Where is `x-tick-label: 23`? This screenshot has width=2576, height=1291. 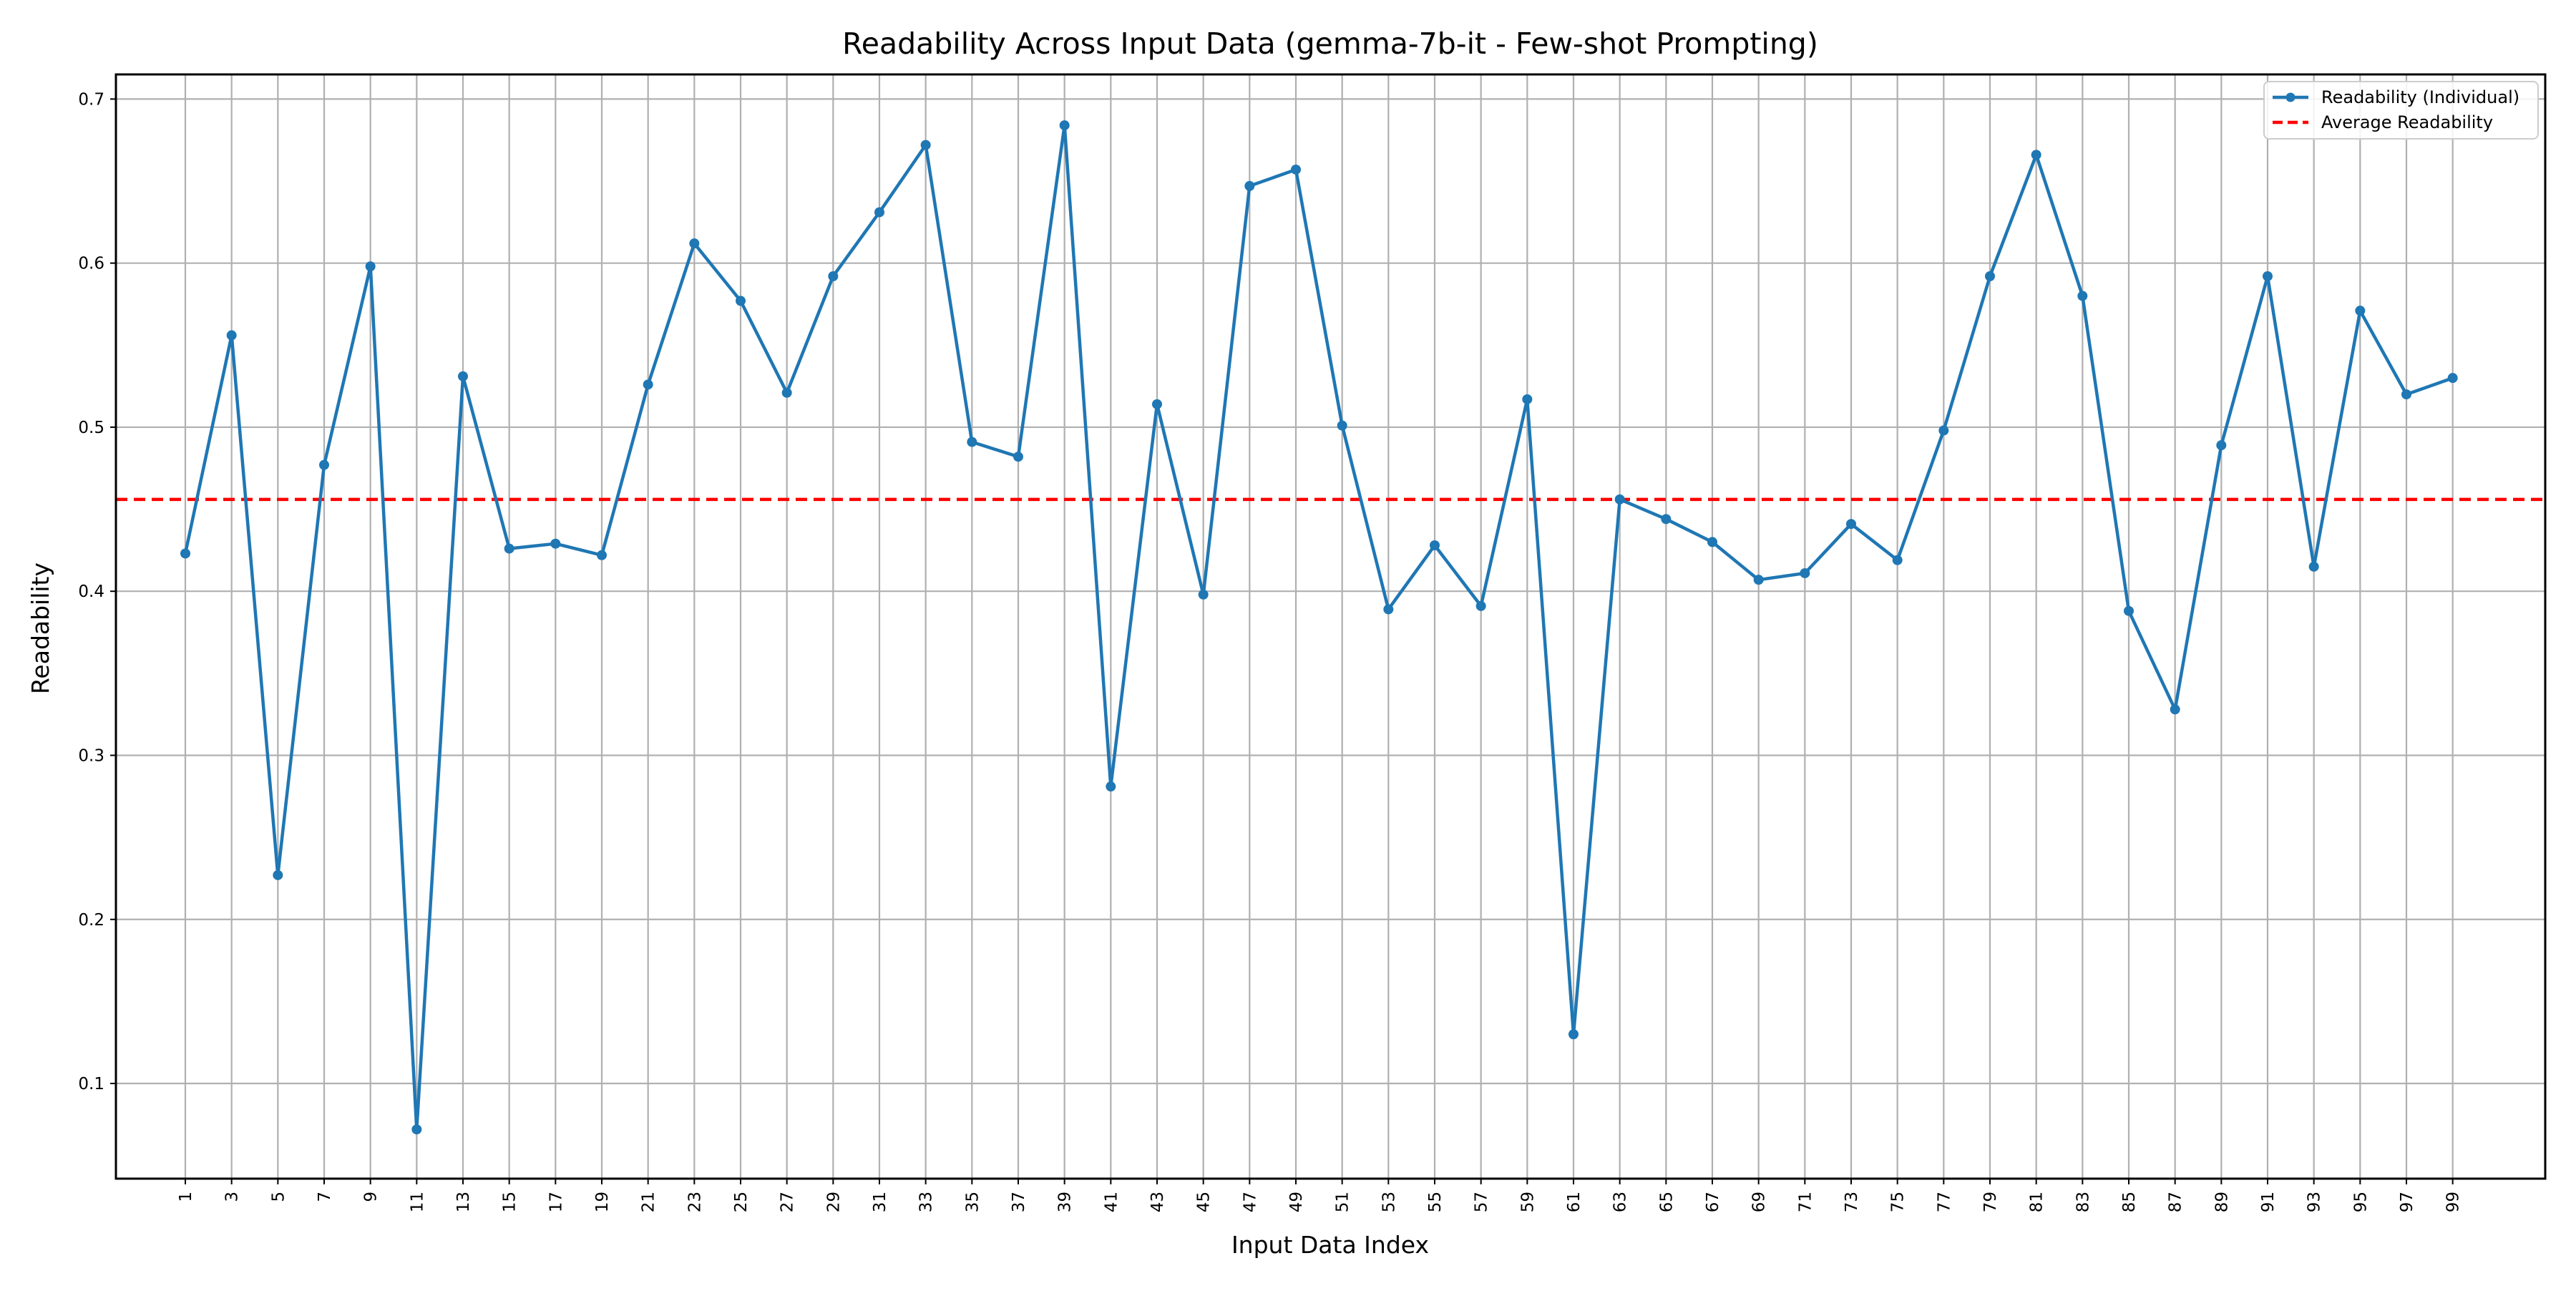 x-tick-label: 23 is located at coordinates (695, 1202).